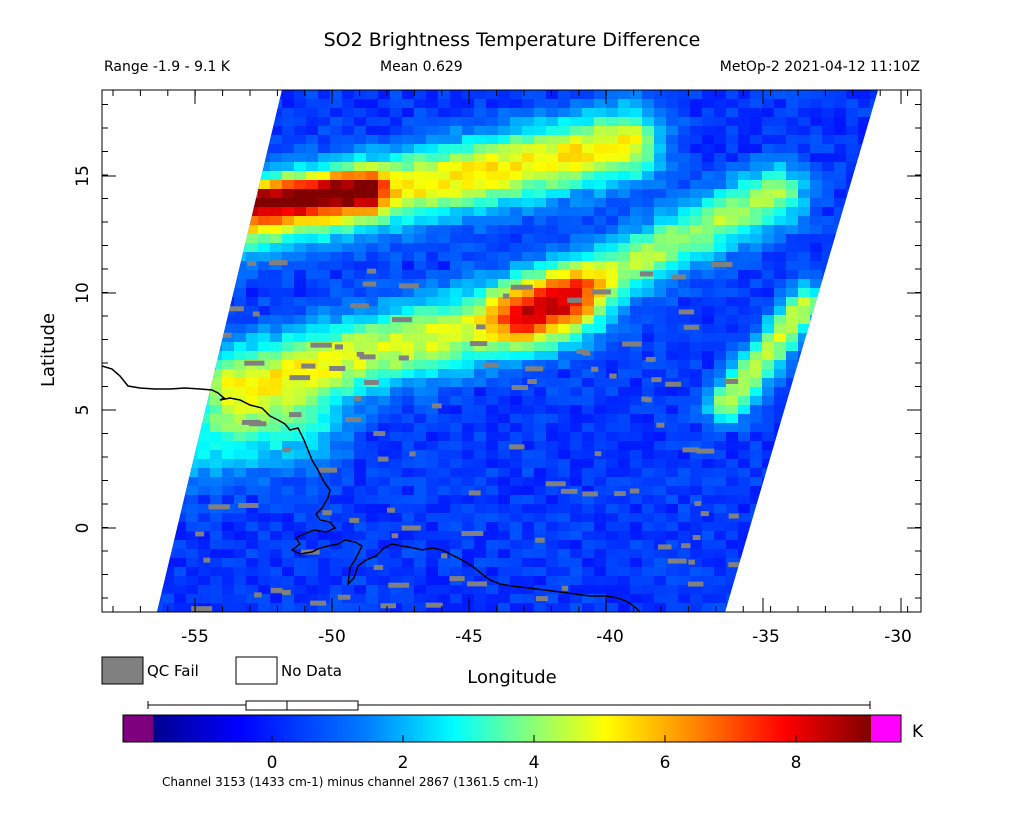 This screenshot has height=813, width=1024. I want to click on x-tick-label: -30, so click(898, 637).